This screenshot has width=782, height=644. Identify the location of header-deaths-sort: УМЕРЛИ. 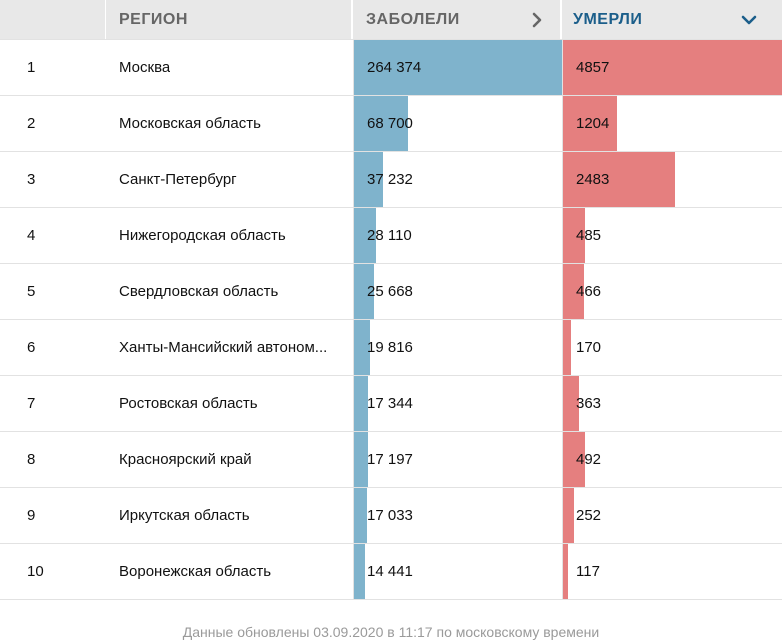
(672, 19).